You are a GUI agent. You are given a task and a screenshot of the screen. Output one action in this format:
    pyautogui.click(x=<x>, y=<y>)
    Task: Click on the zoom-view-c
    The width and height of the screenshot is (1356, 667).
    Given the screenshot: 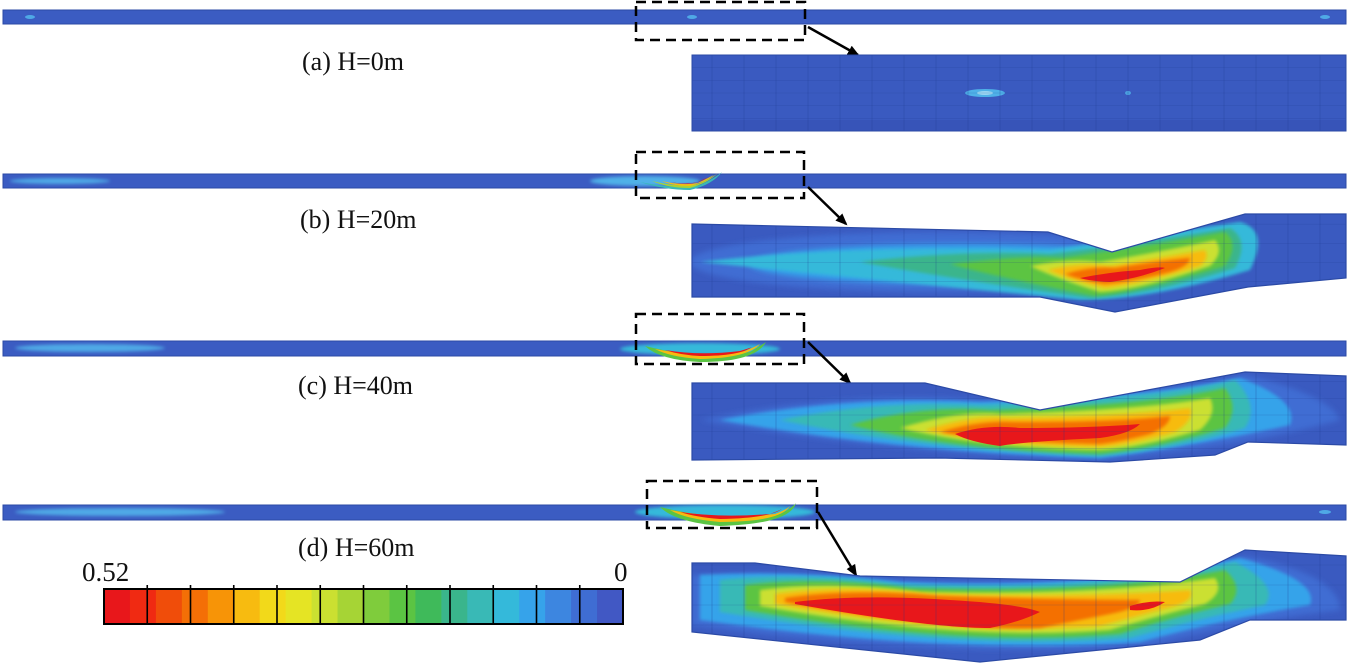 What is the action you would take?
    pyautogui.click(x=1019, y=417)
    